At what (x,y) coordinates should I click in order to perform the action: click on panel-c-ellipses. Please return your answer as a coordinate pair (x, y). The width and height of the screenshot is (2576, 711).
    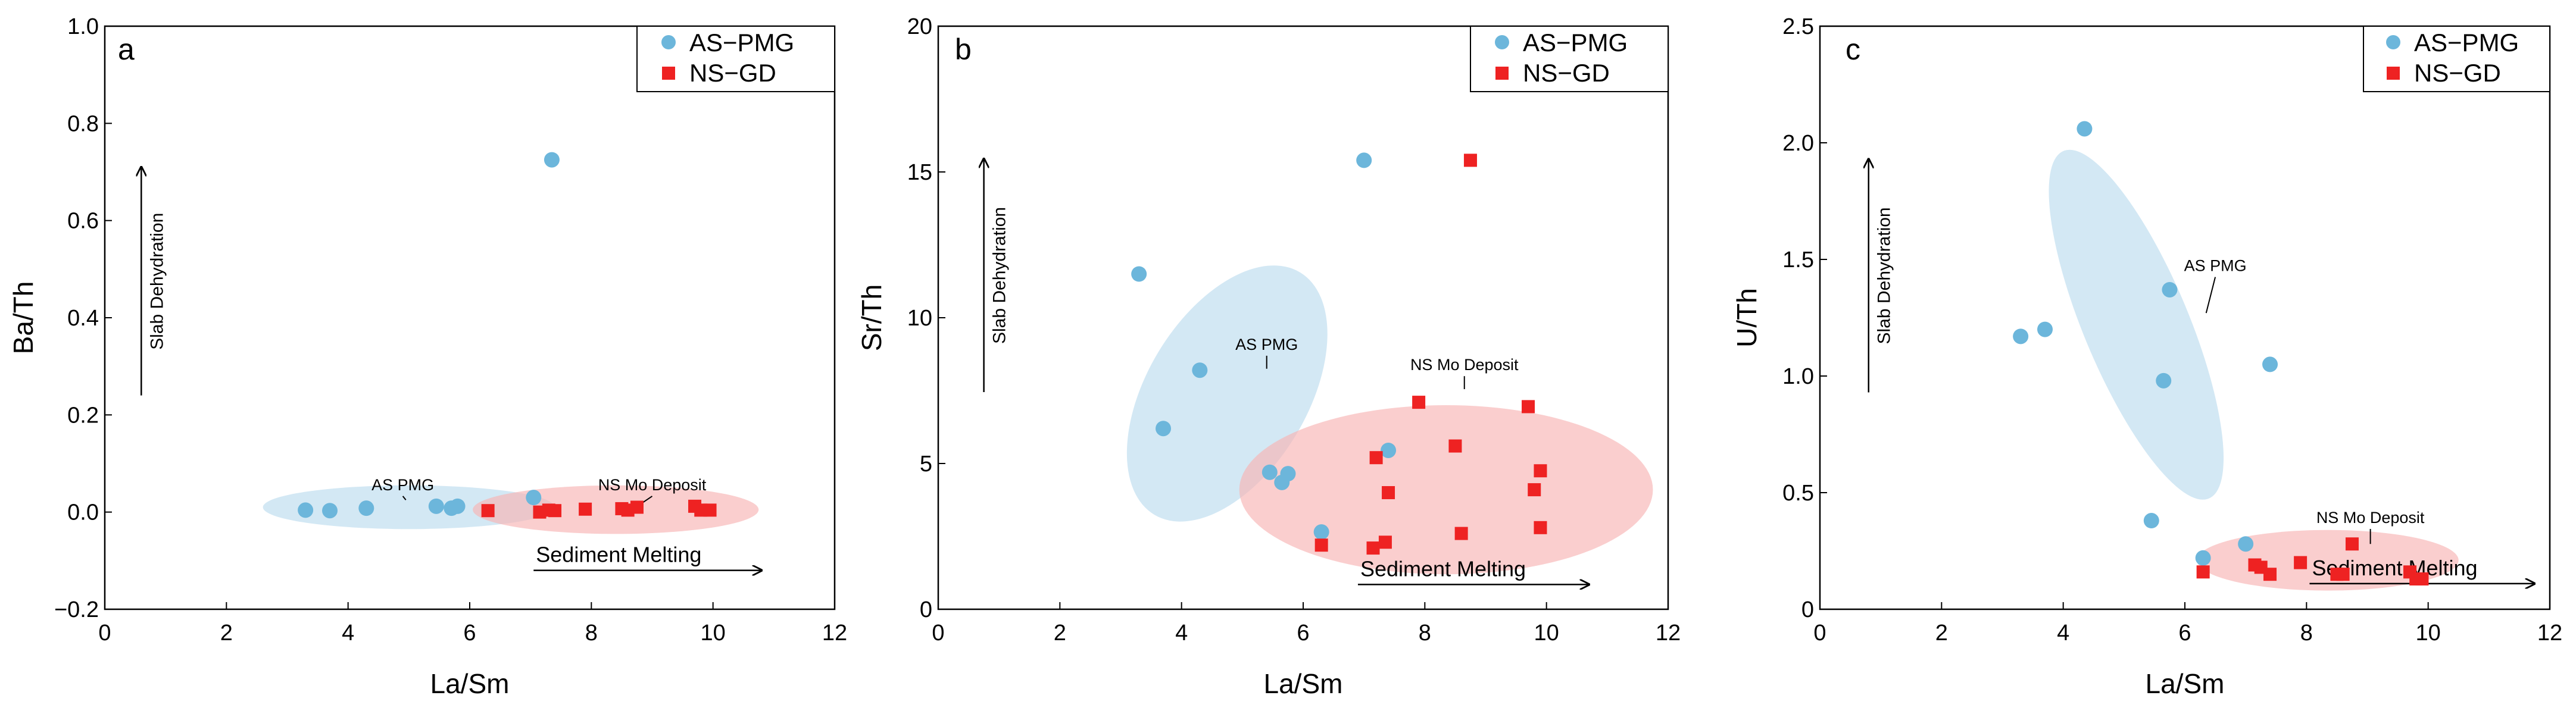
    Looking at the image, I should click on (2254, 370).